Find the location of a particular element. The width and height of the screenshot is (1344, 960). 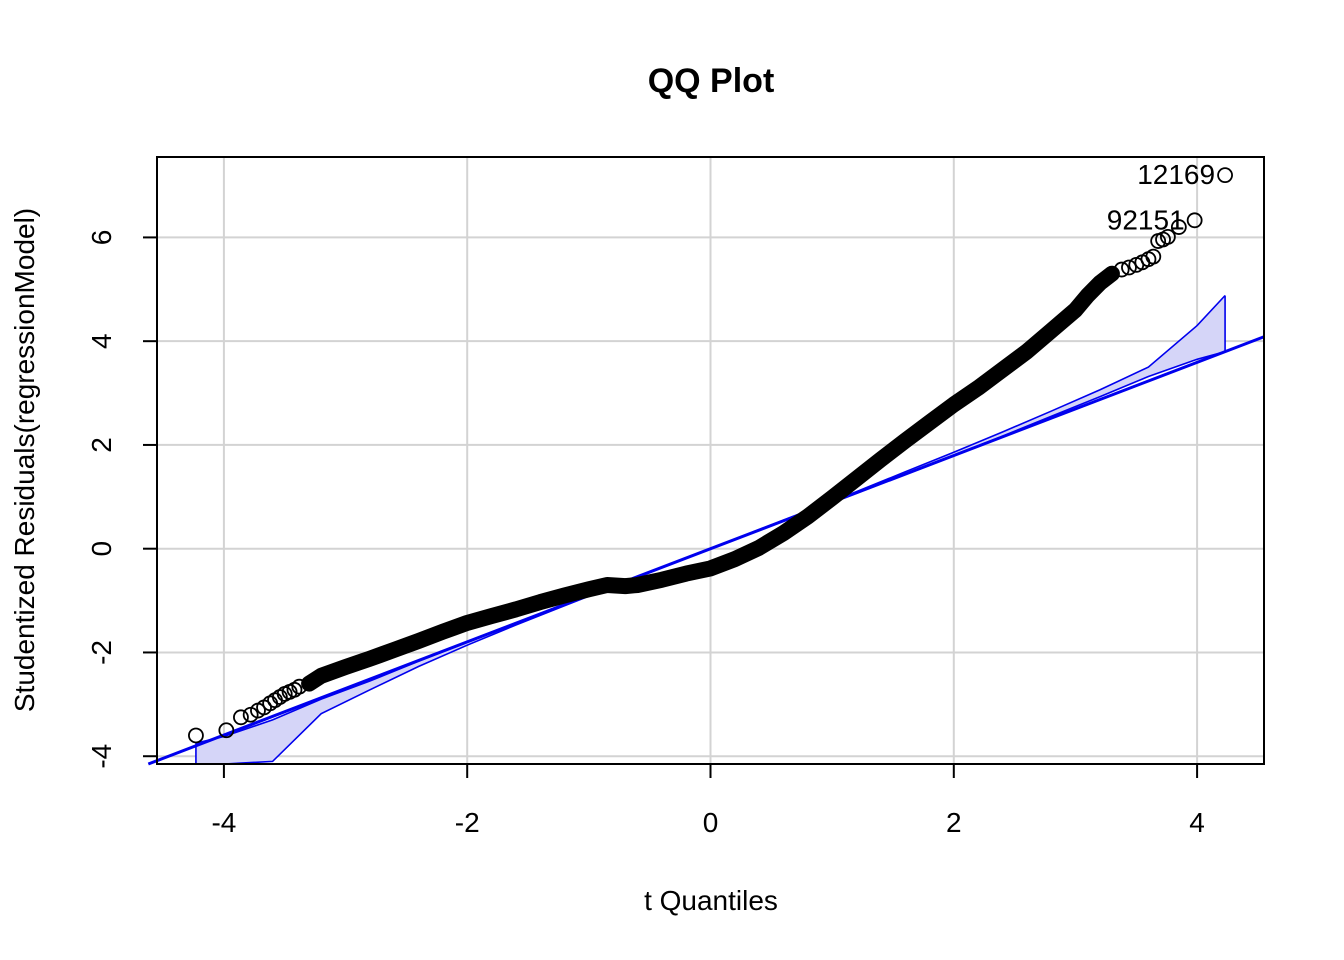

x-tick-label: -4 is located at coordinates (223, 822).